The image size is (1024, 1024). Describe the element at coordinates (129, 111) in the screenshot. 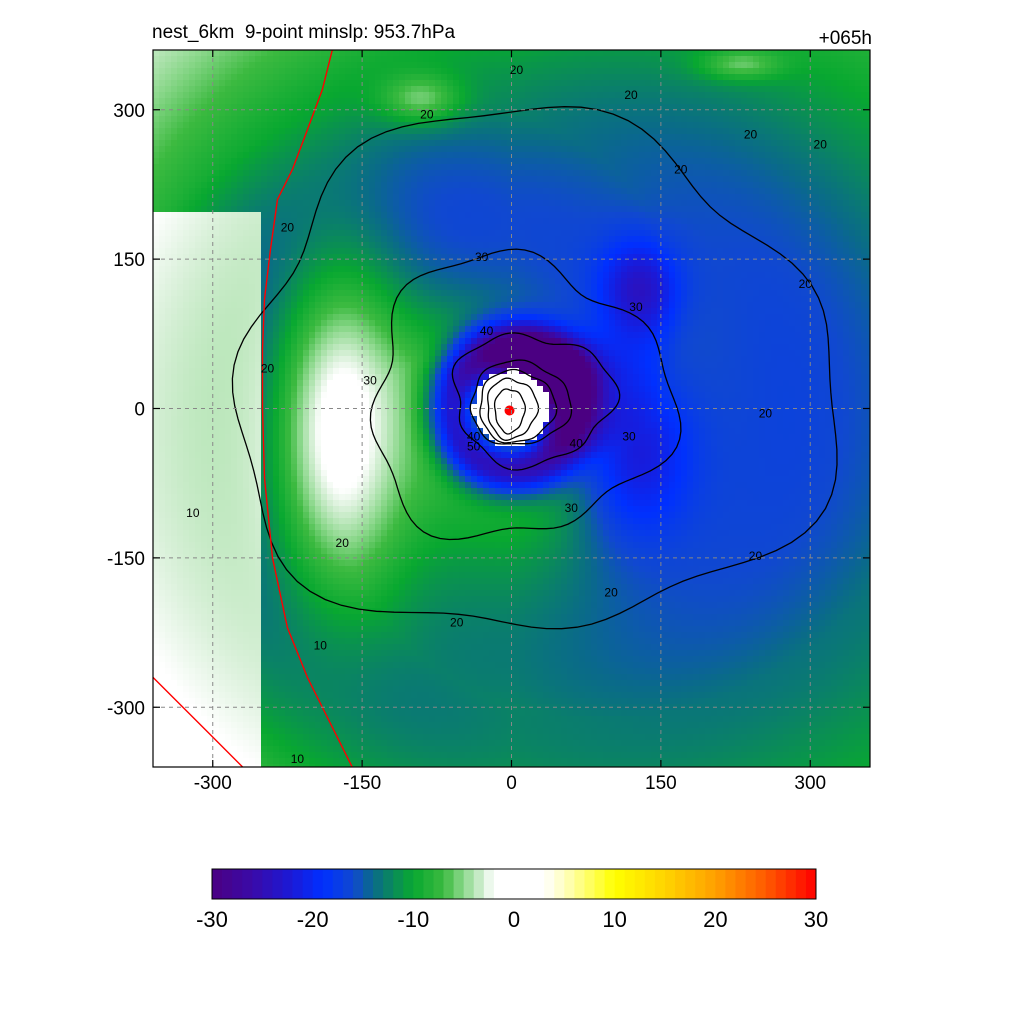

I see `y-tick-label: 300` at that location.